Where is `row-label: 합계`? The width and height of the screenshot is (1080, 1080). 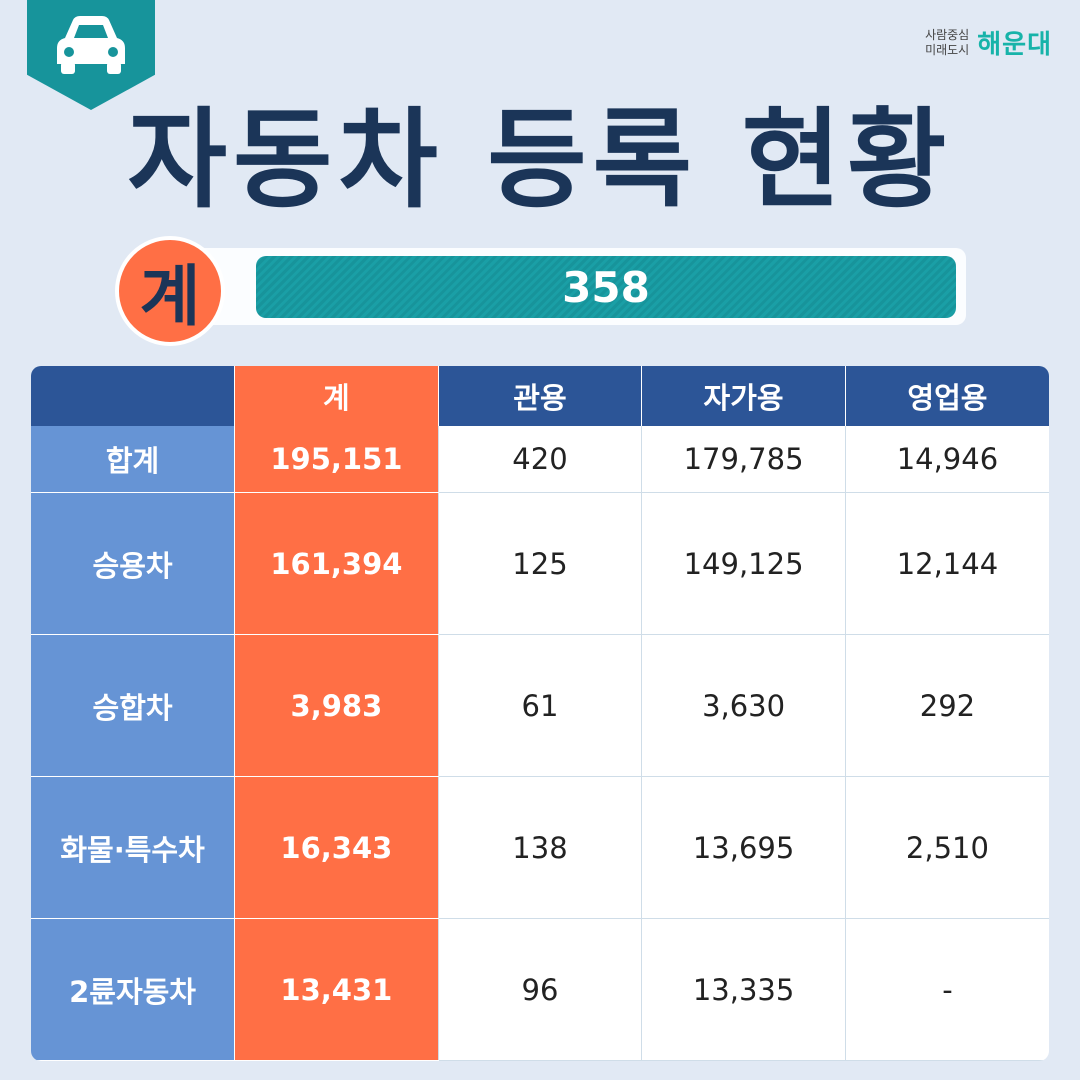
row-label: 합계 is located at coordinates (133, 459).